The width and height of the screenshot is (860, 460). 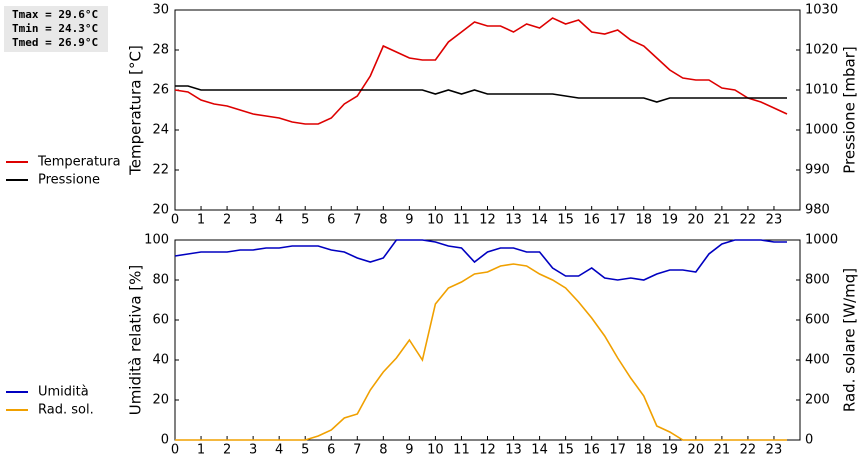 What do you see at coordinates (817, 170) in the screenshot?
I see `y2-tick-label: 990` at bounding box center [817, 170].